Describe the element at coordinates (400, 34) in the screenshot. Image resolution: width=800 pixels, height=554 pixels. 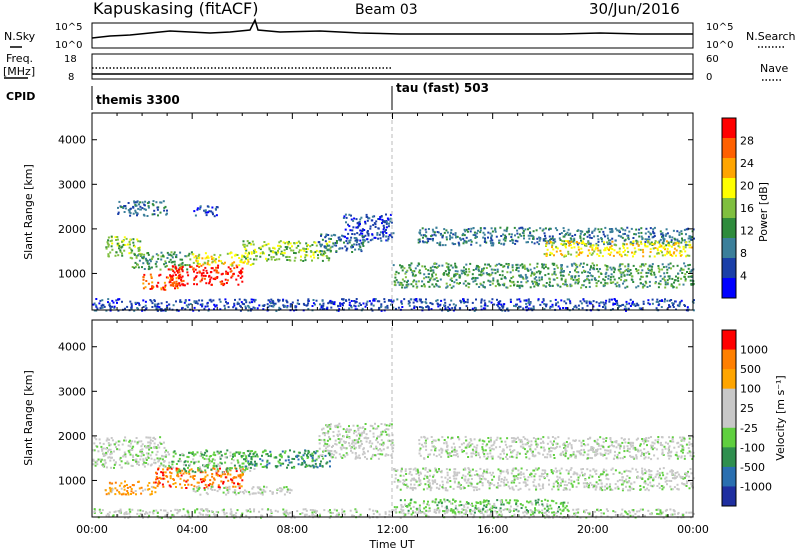
I see `nsky-strip: N.Sky 10^5 10^0 10^5 10^0 N.Search` at that location.